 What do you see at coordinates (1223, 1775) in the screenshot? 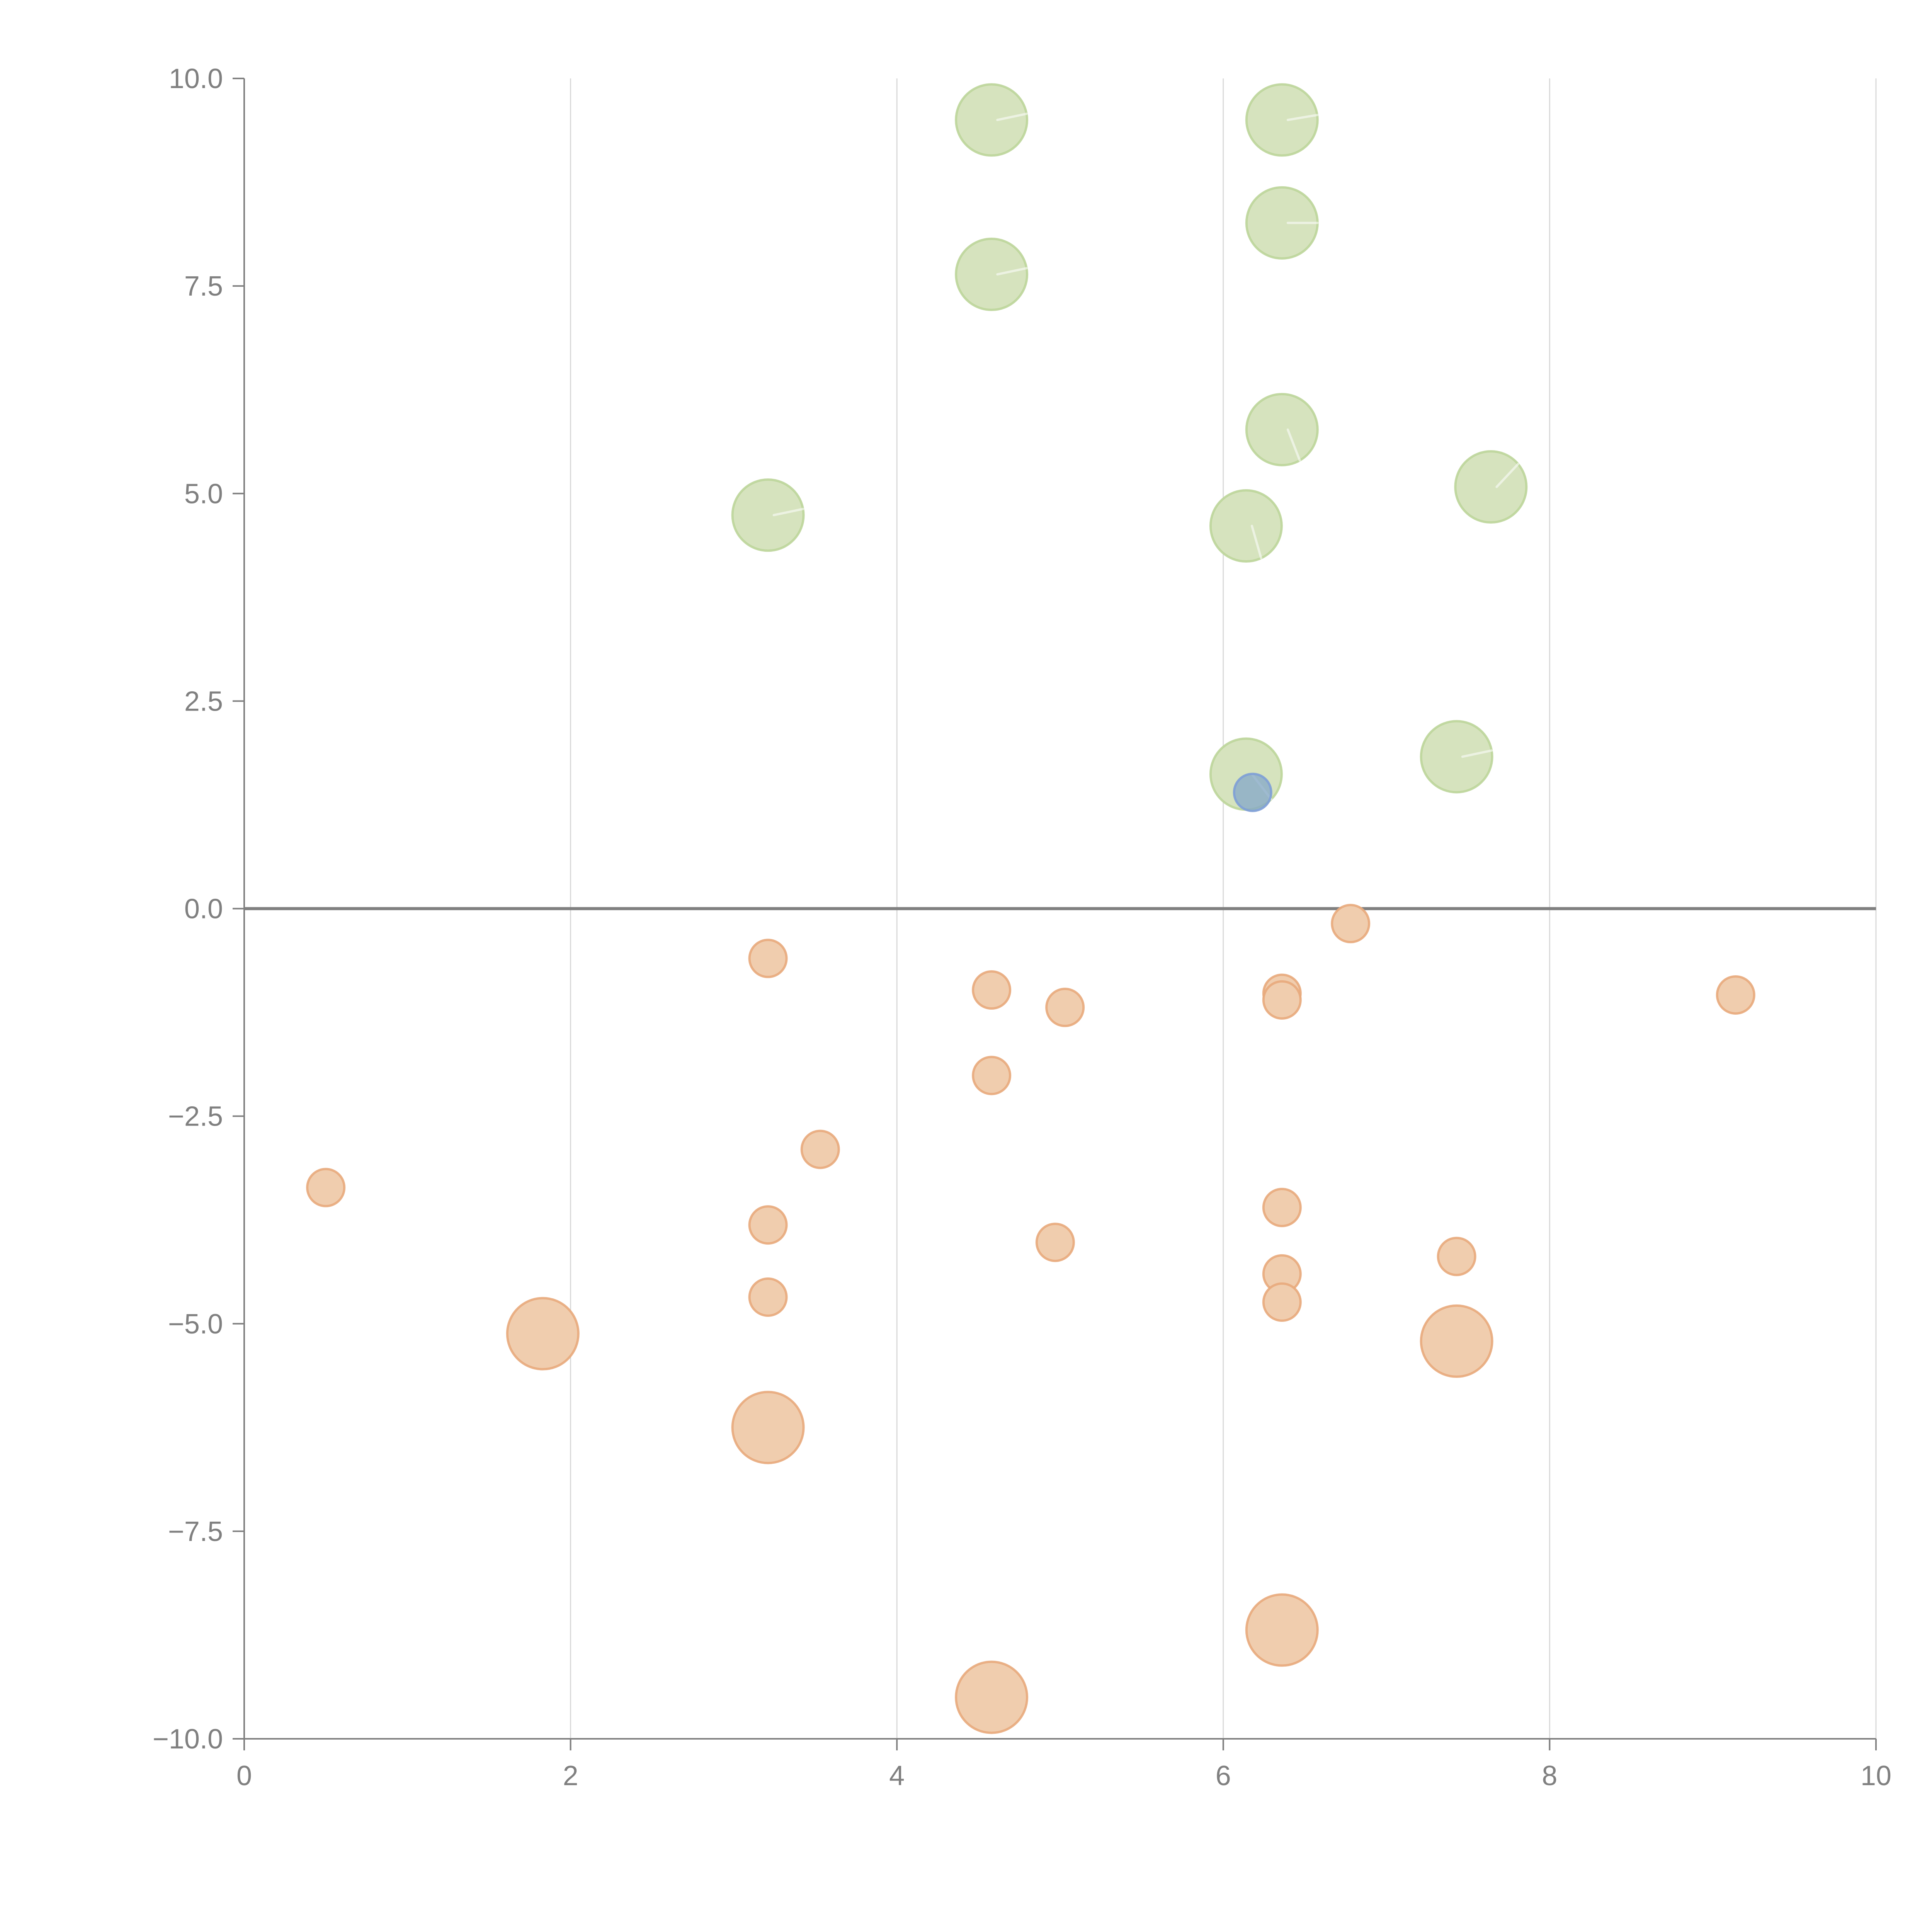
I see `x-tick-label: 6` at bounding box center [1223, 1775].